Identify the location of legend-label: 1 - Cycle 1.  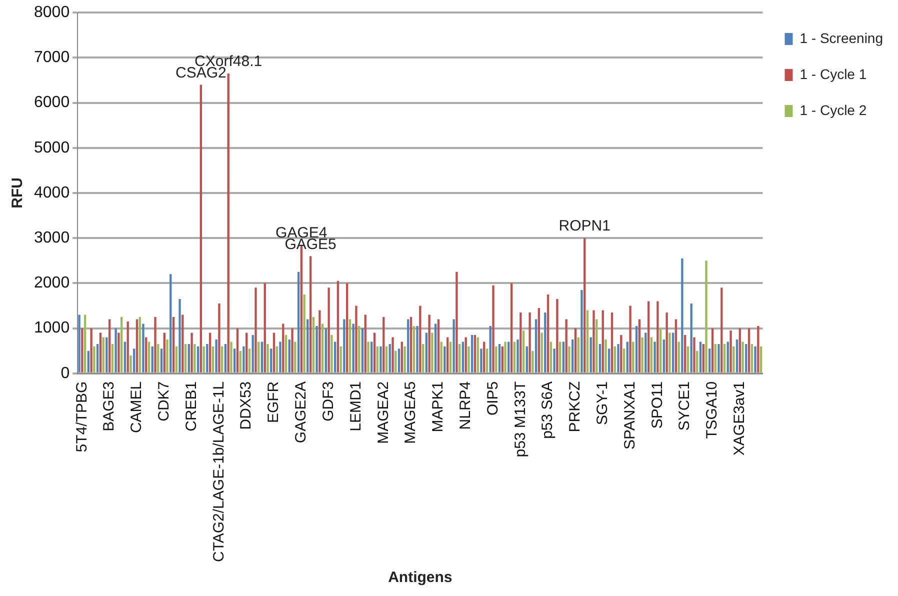
(833, 74).